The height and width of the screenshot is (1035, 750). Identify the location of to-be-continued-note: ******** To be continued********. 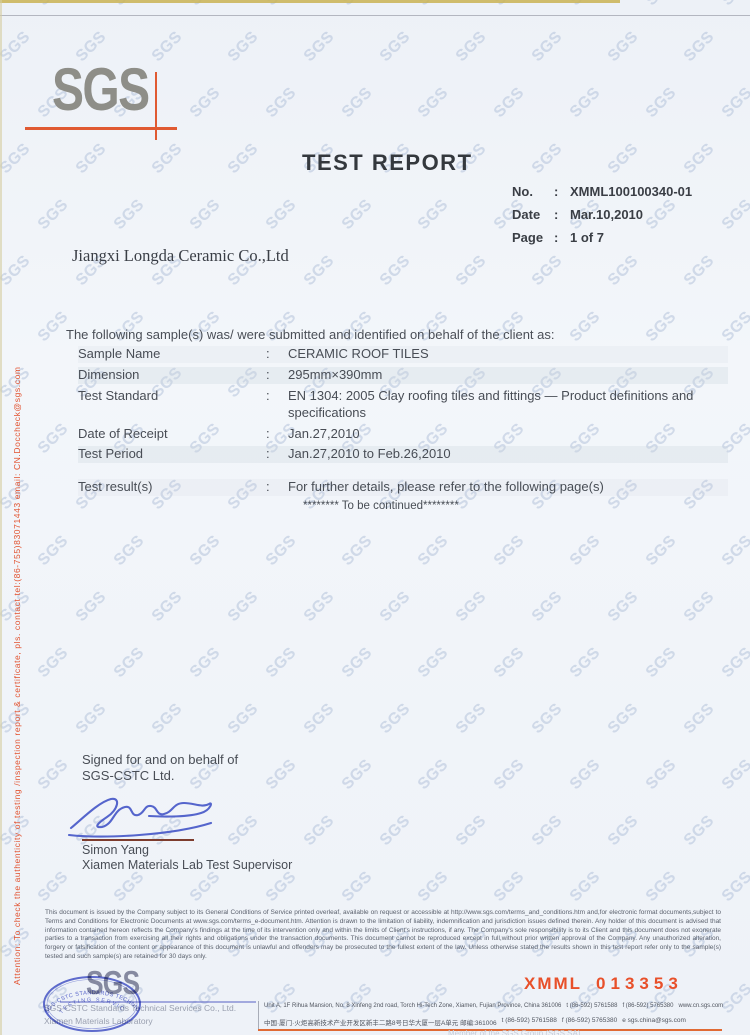
(381, 506).